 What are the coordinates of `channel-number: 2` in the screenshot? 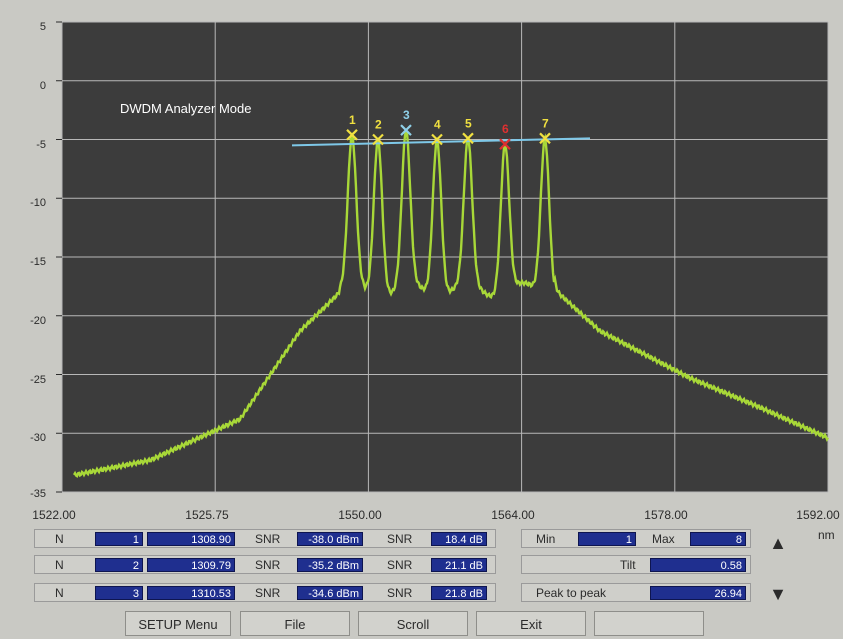 It's located at (119, 565).